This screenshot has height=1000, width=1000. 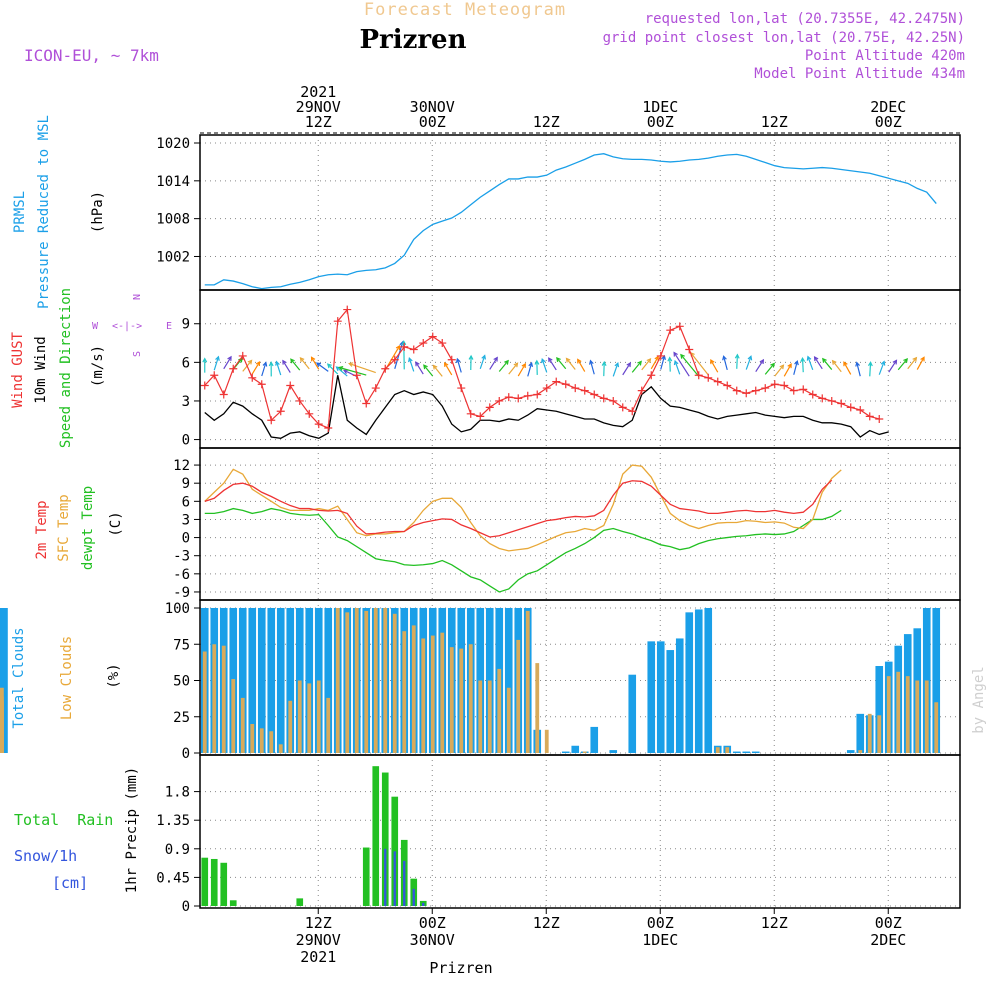 What do you see at coordinates (41, 369) in the screenshot?
I see `wind-10m-label: 10m Wind` at bounding box center [41, 369].